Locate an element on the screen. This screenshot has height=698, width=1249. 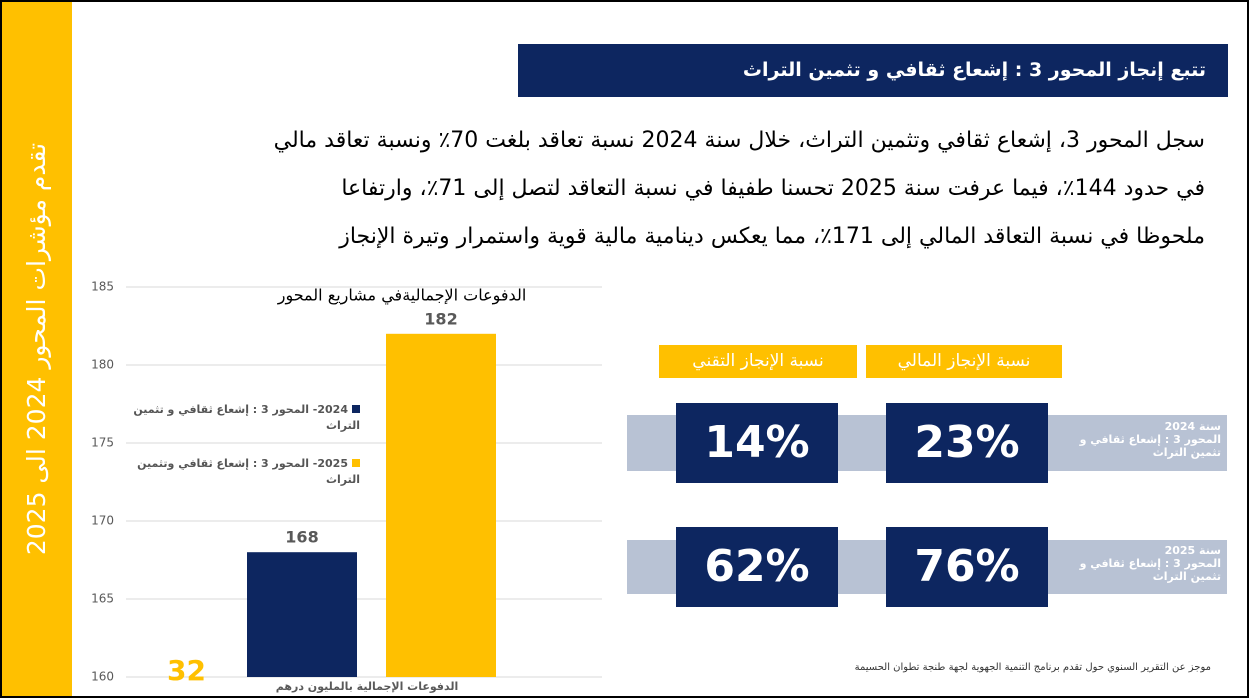
y-tick-label: 185 is located at coordinates (102, 287).